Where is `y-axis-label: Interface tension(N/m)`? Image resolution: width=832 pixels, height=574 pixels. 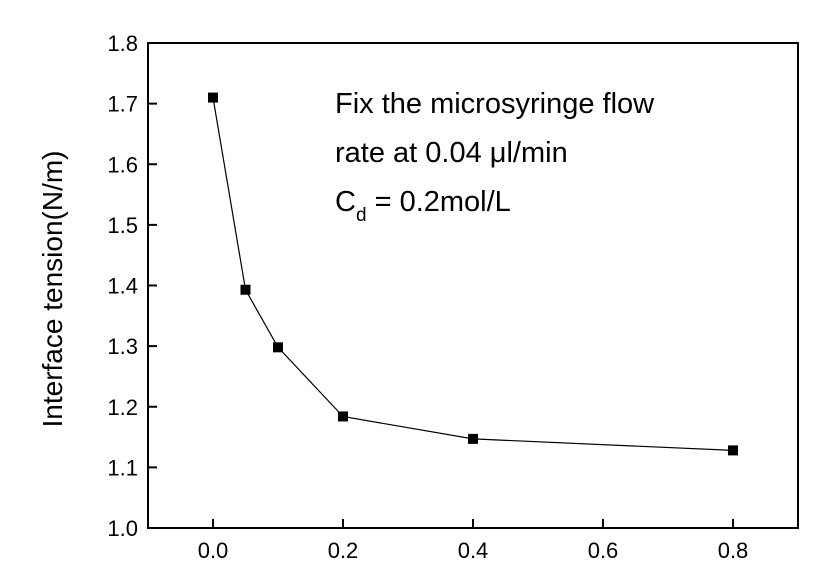
y-axis-label: Interface tension(N/m) is located at coordinates (52, 289).